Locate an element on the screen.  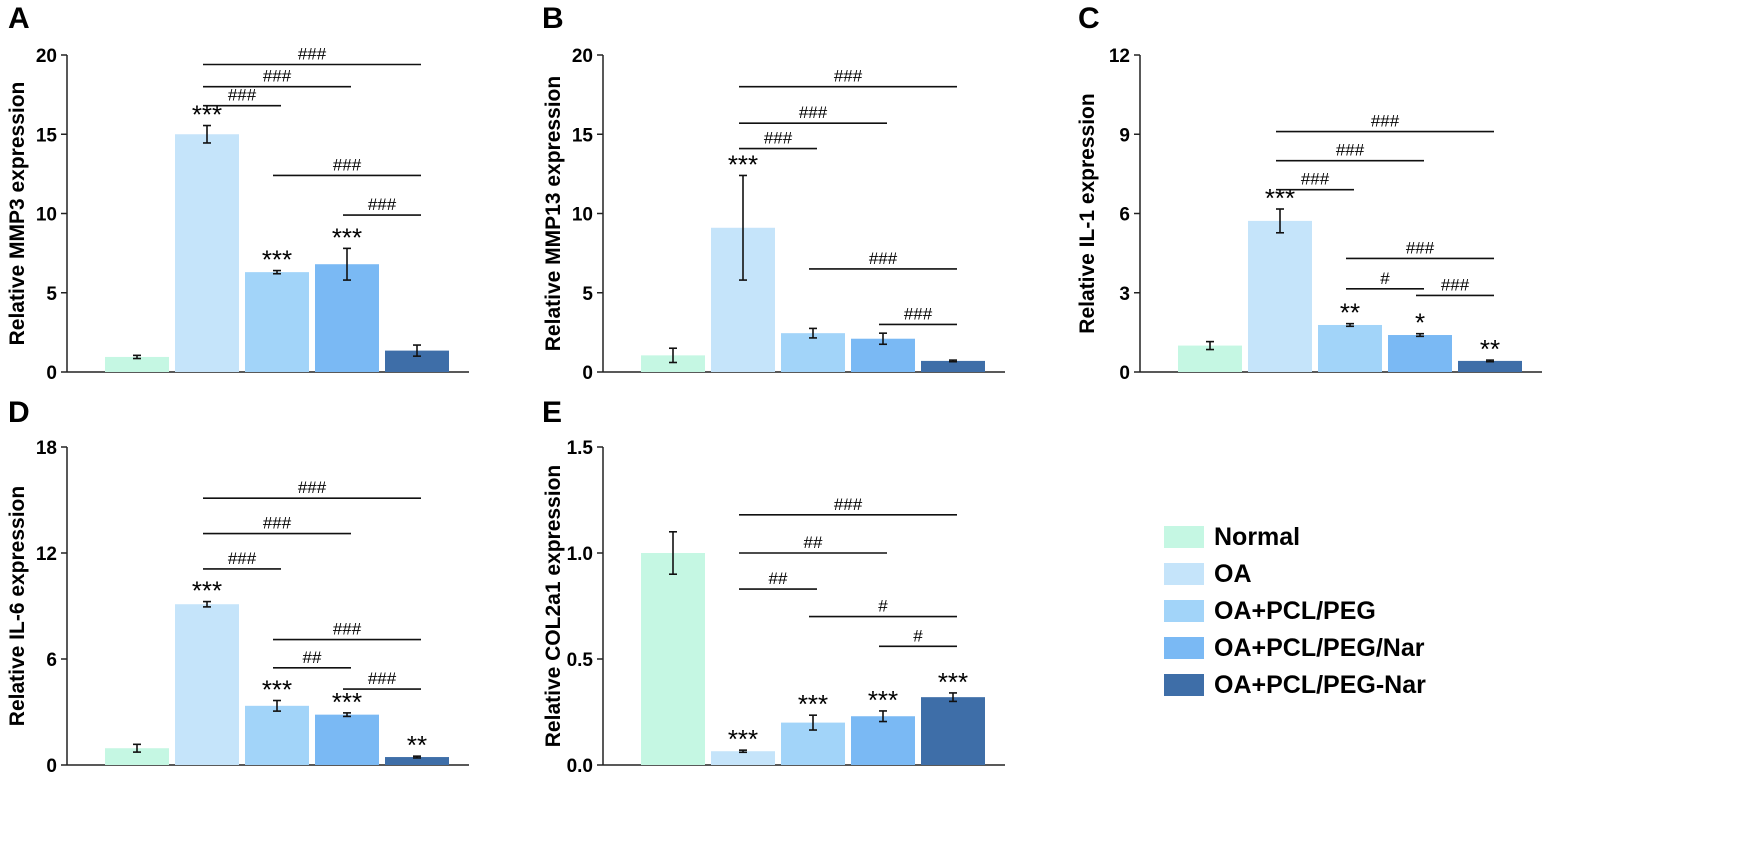
y-tick-label: 9 is located at coordinates (1124, 135).